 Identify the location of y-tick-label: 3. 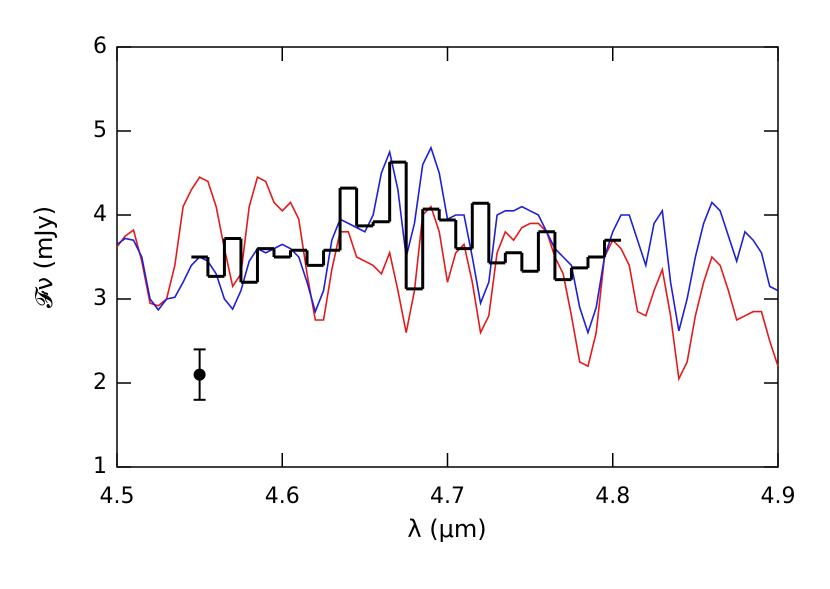
(100, 298).